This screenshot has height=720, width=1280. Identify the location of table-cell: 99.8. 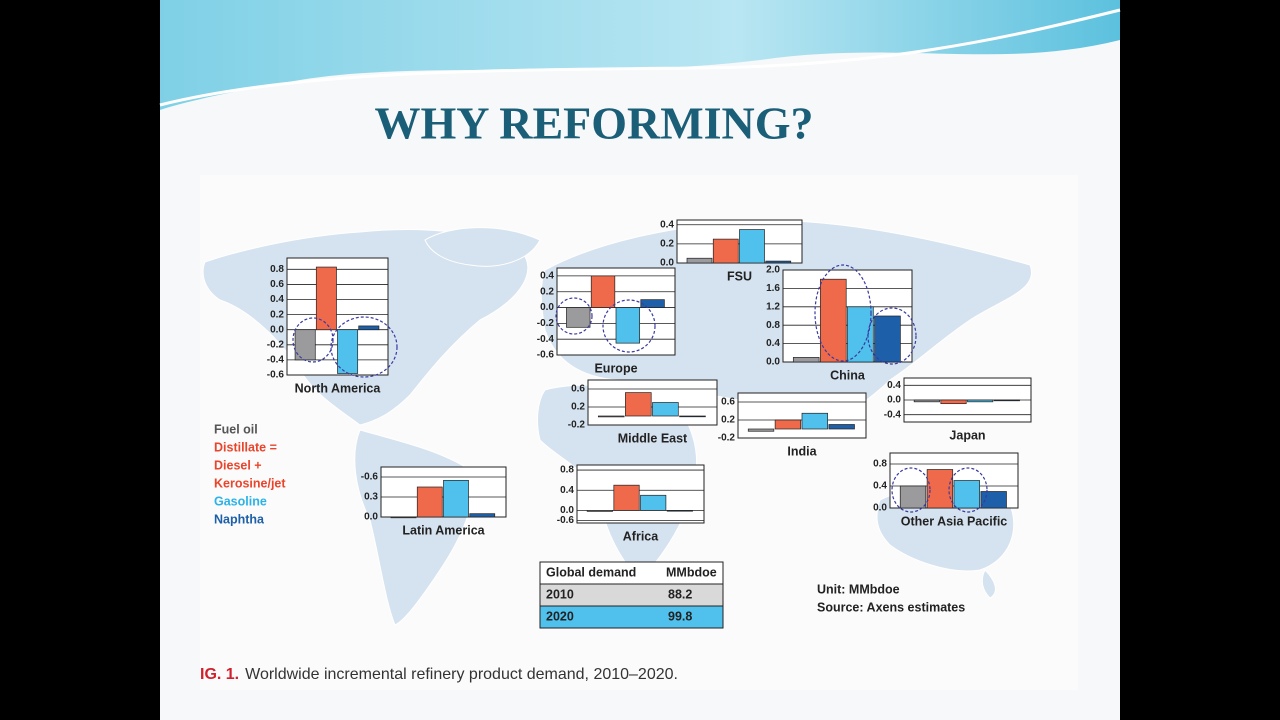
(680, 616).